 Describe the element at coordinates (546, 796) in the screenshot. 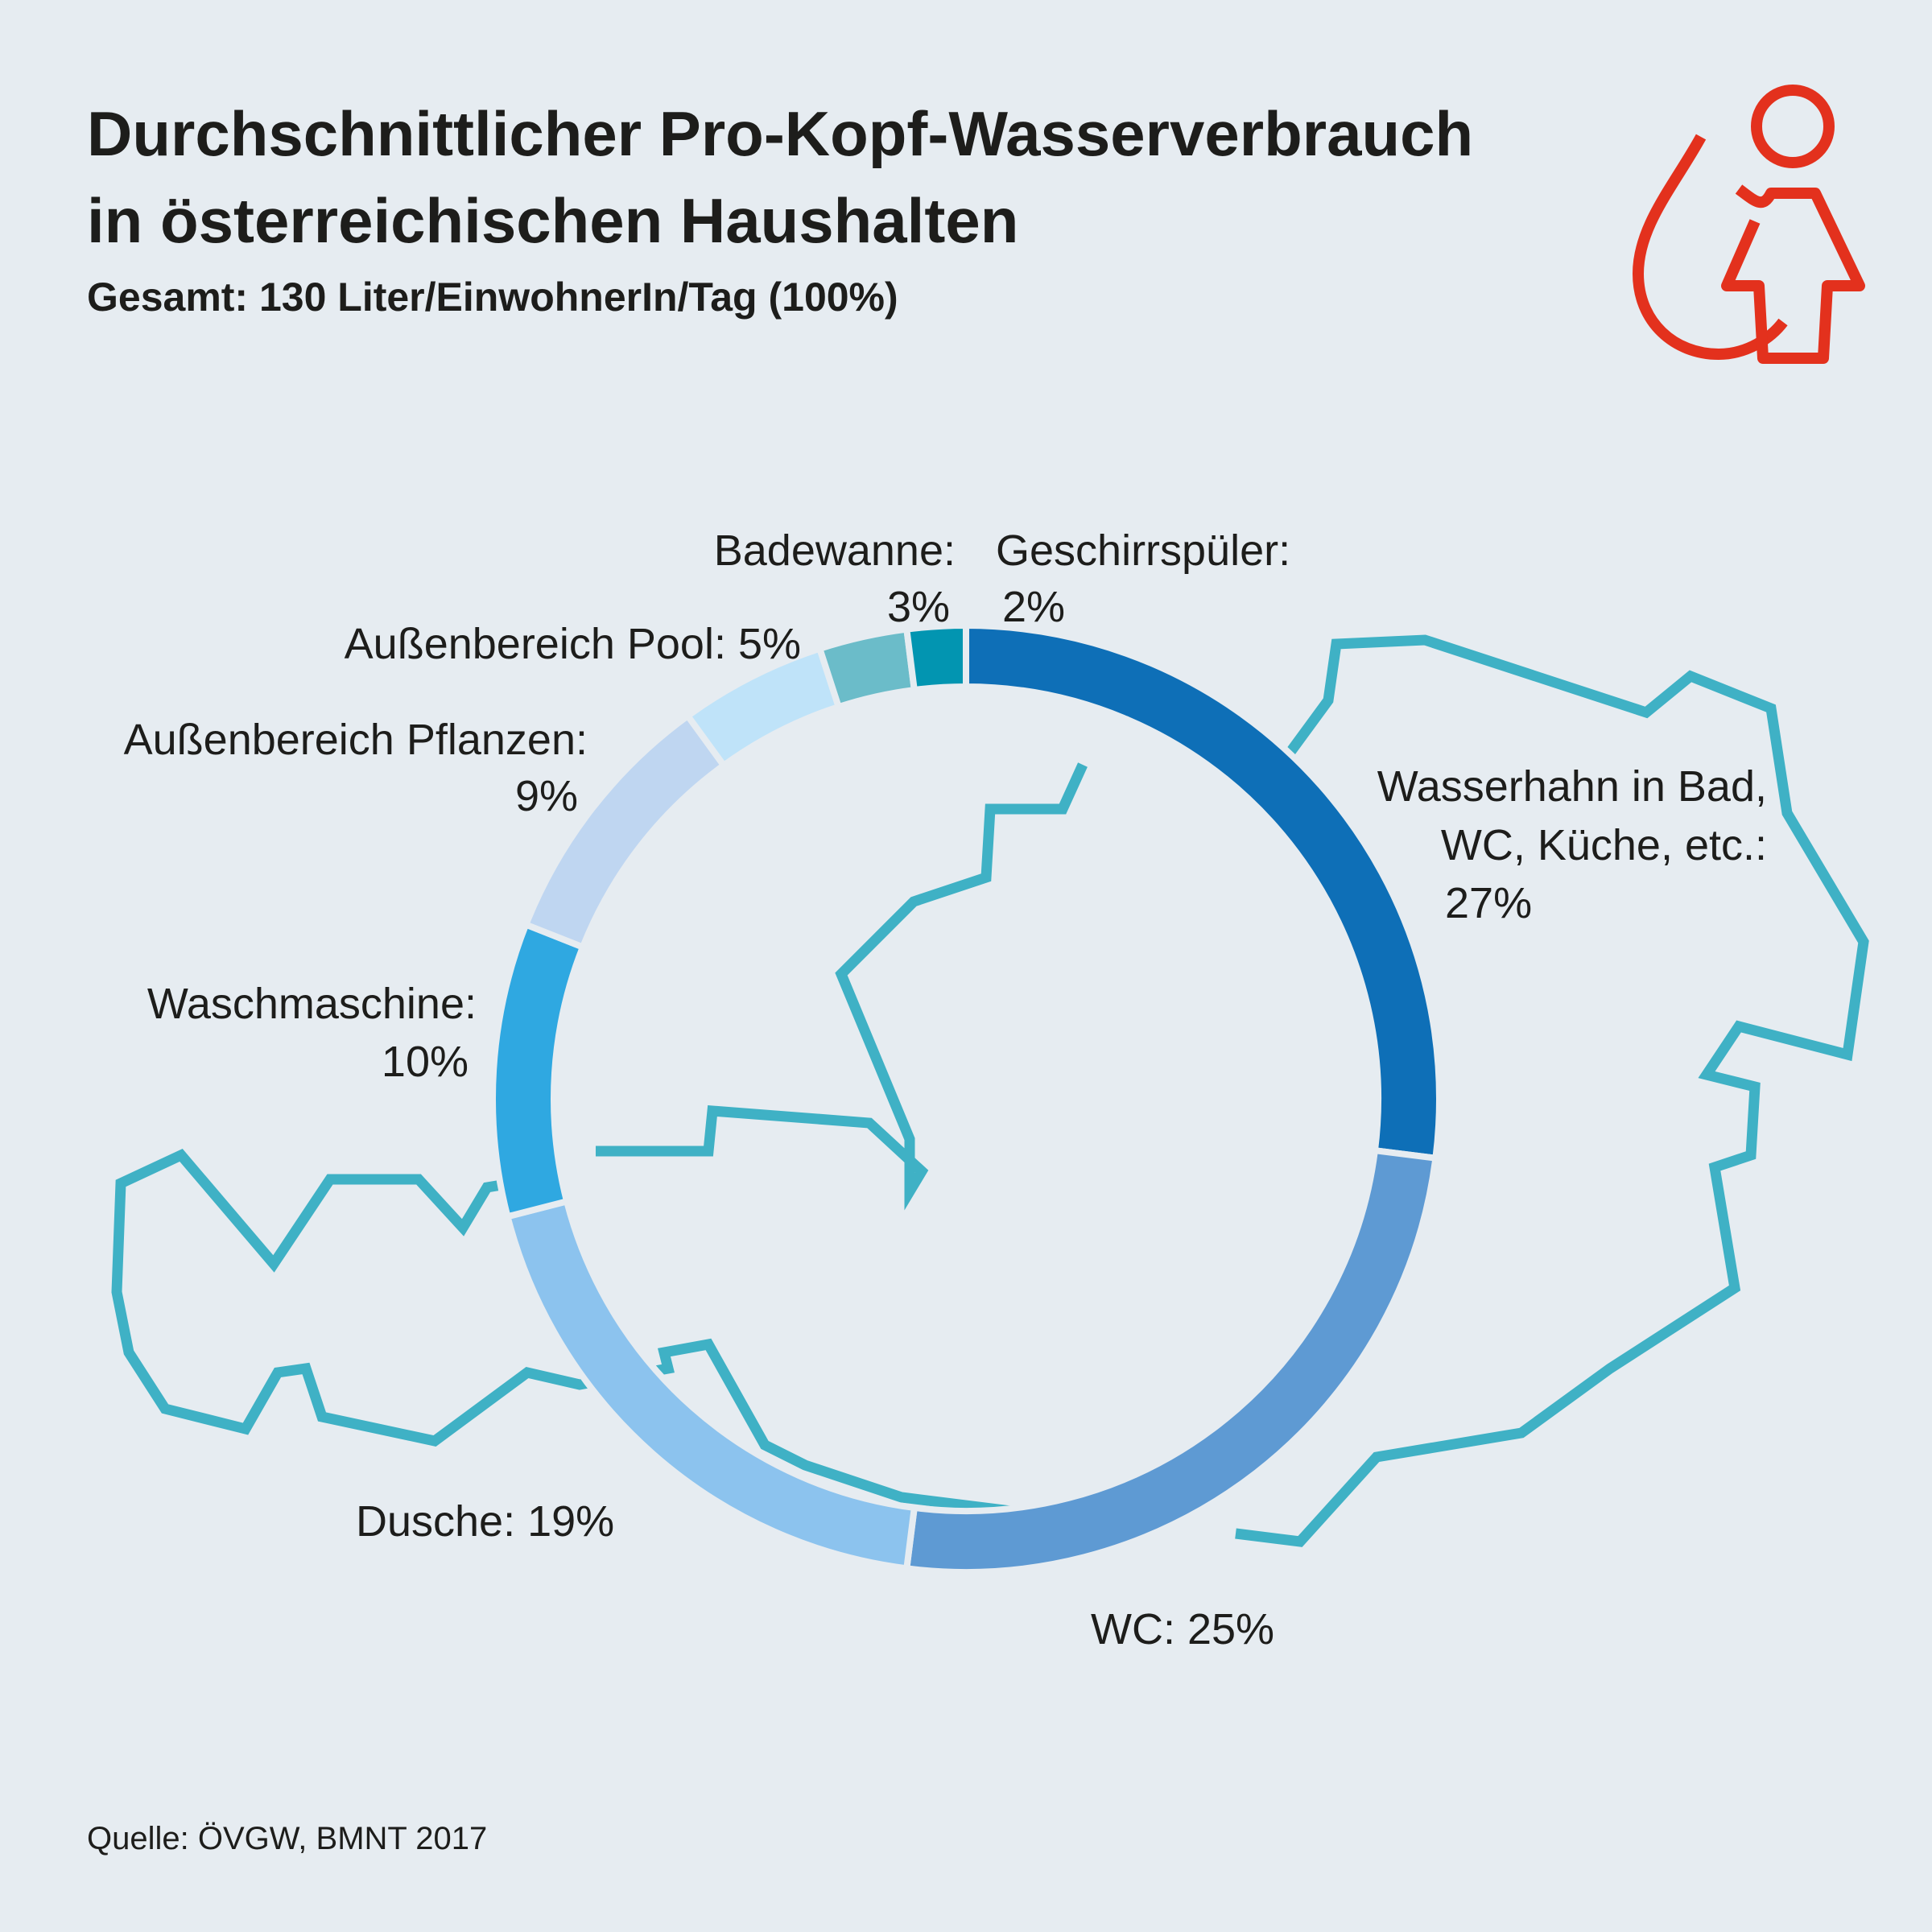

I see `label-pflanzen-value: 9%` at that location.